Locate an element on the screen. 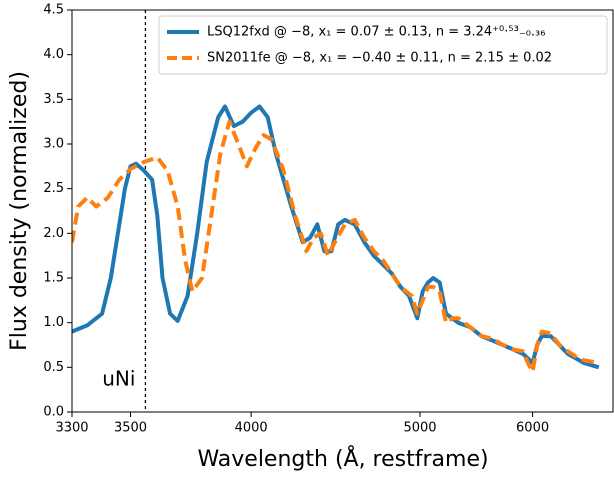 This screenshot has width=614, height=477. x-tick-label: 3500 is located at coordinates (130, 428).